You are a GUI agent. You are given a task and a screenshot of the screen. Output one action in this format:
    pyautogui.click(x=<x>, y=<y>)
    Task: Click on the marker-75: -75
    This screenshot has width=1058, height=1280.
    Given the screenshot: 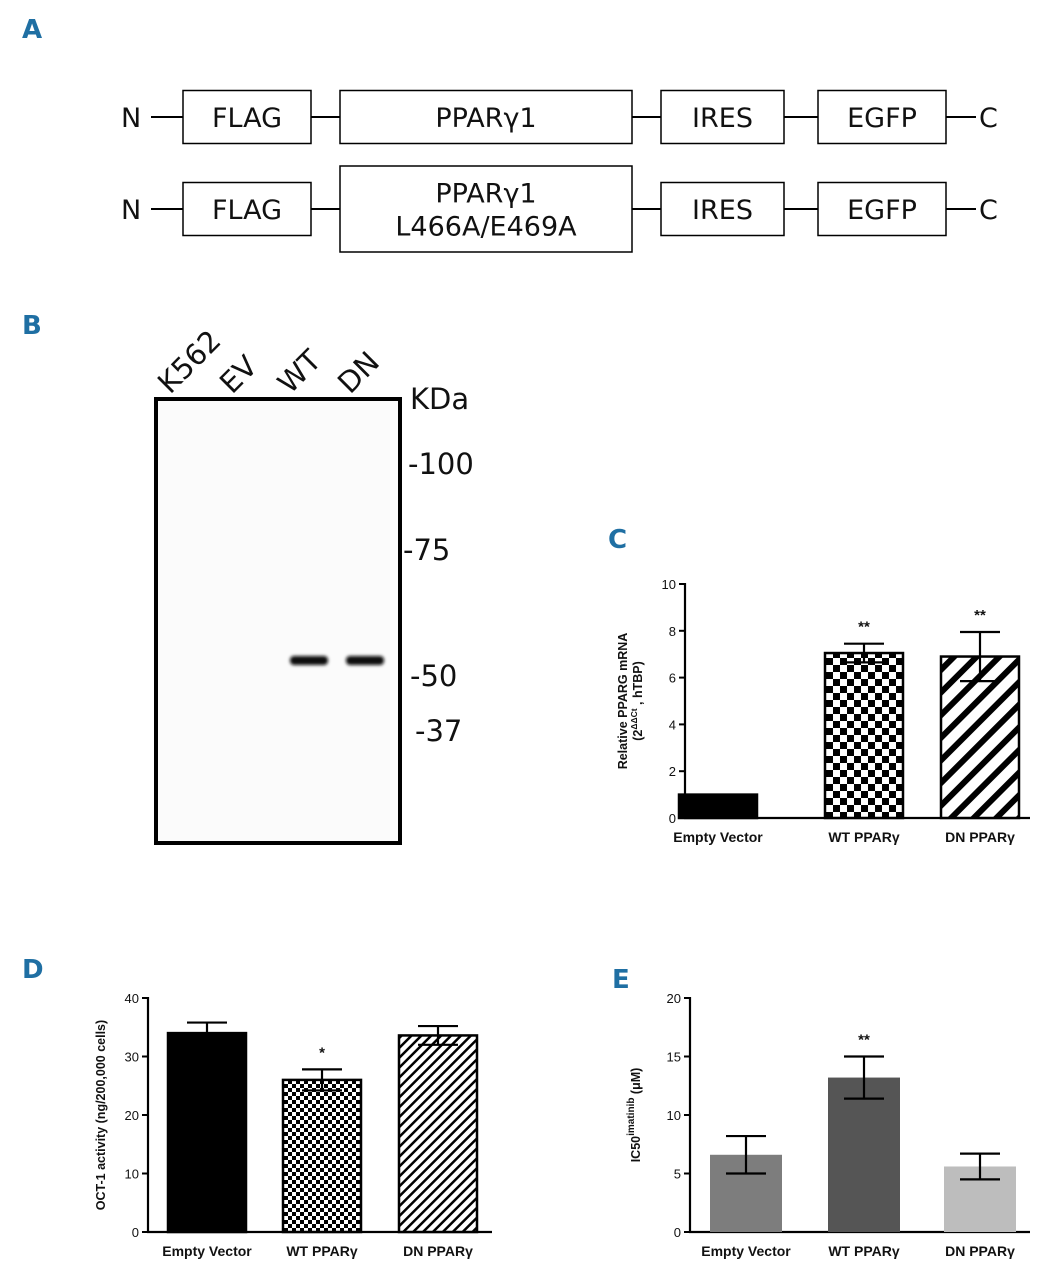 What is the action you would take?
    pyautogui.click(x=426, y=550)
    